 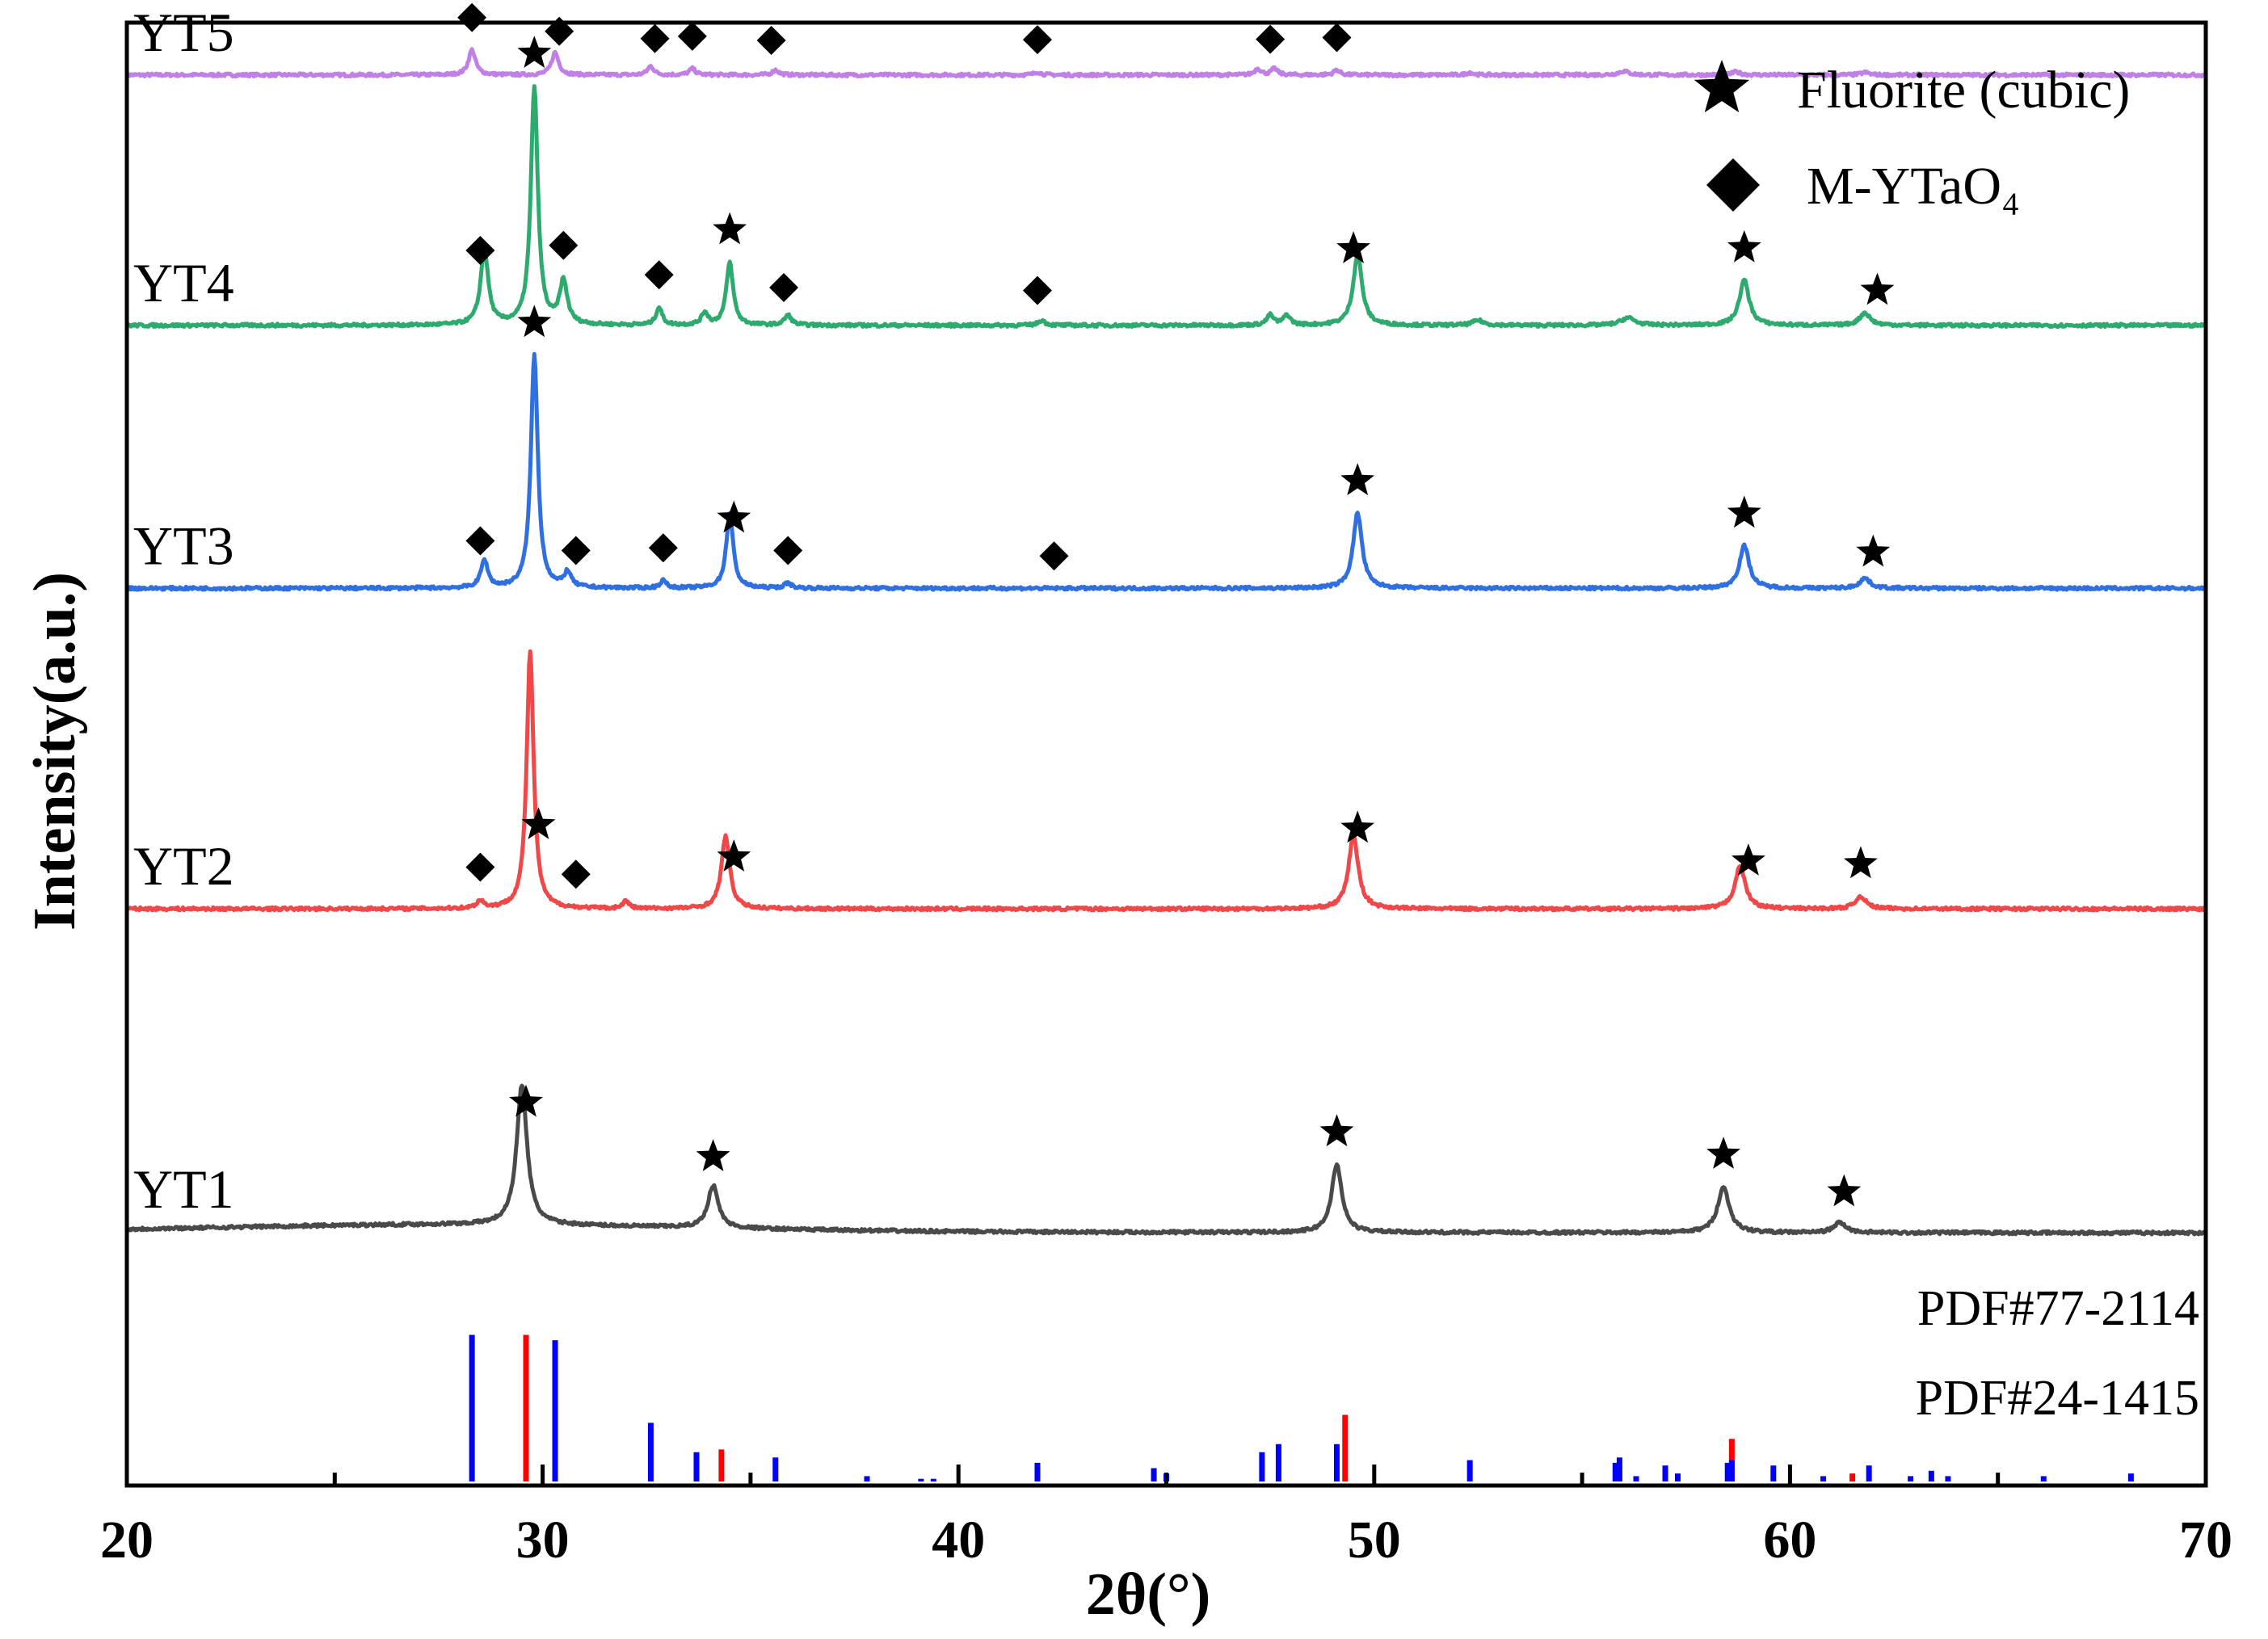 I want to click on legend-star-shape, so click(x=1722, y=86).